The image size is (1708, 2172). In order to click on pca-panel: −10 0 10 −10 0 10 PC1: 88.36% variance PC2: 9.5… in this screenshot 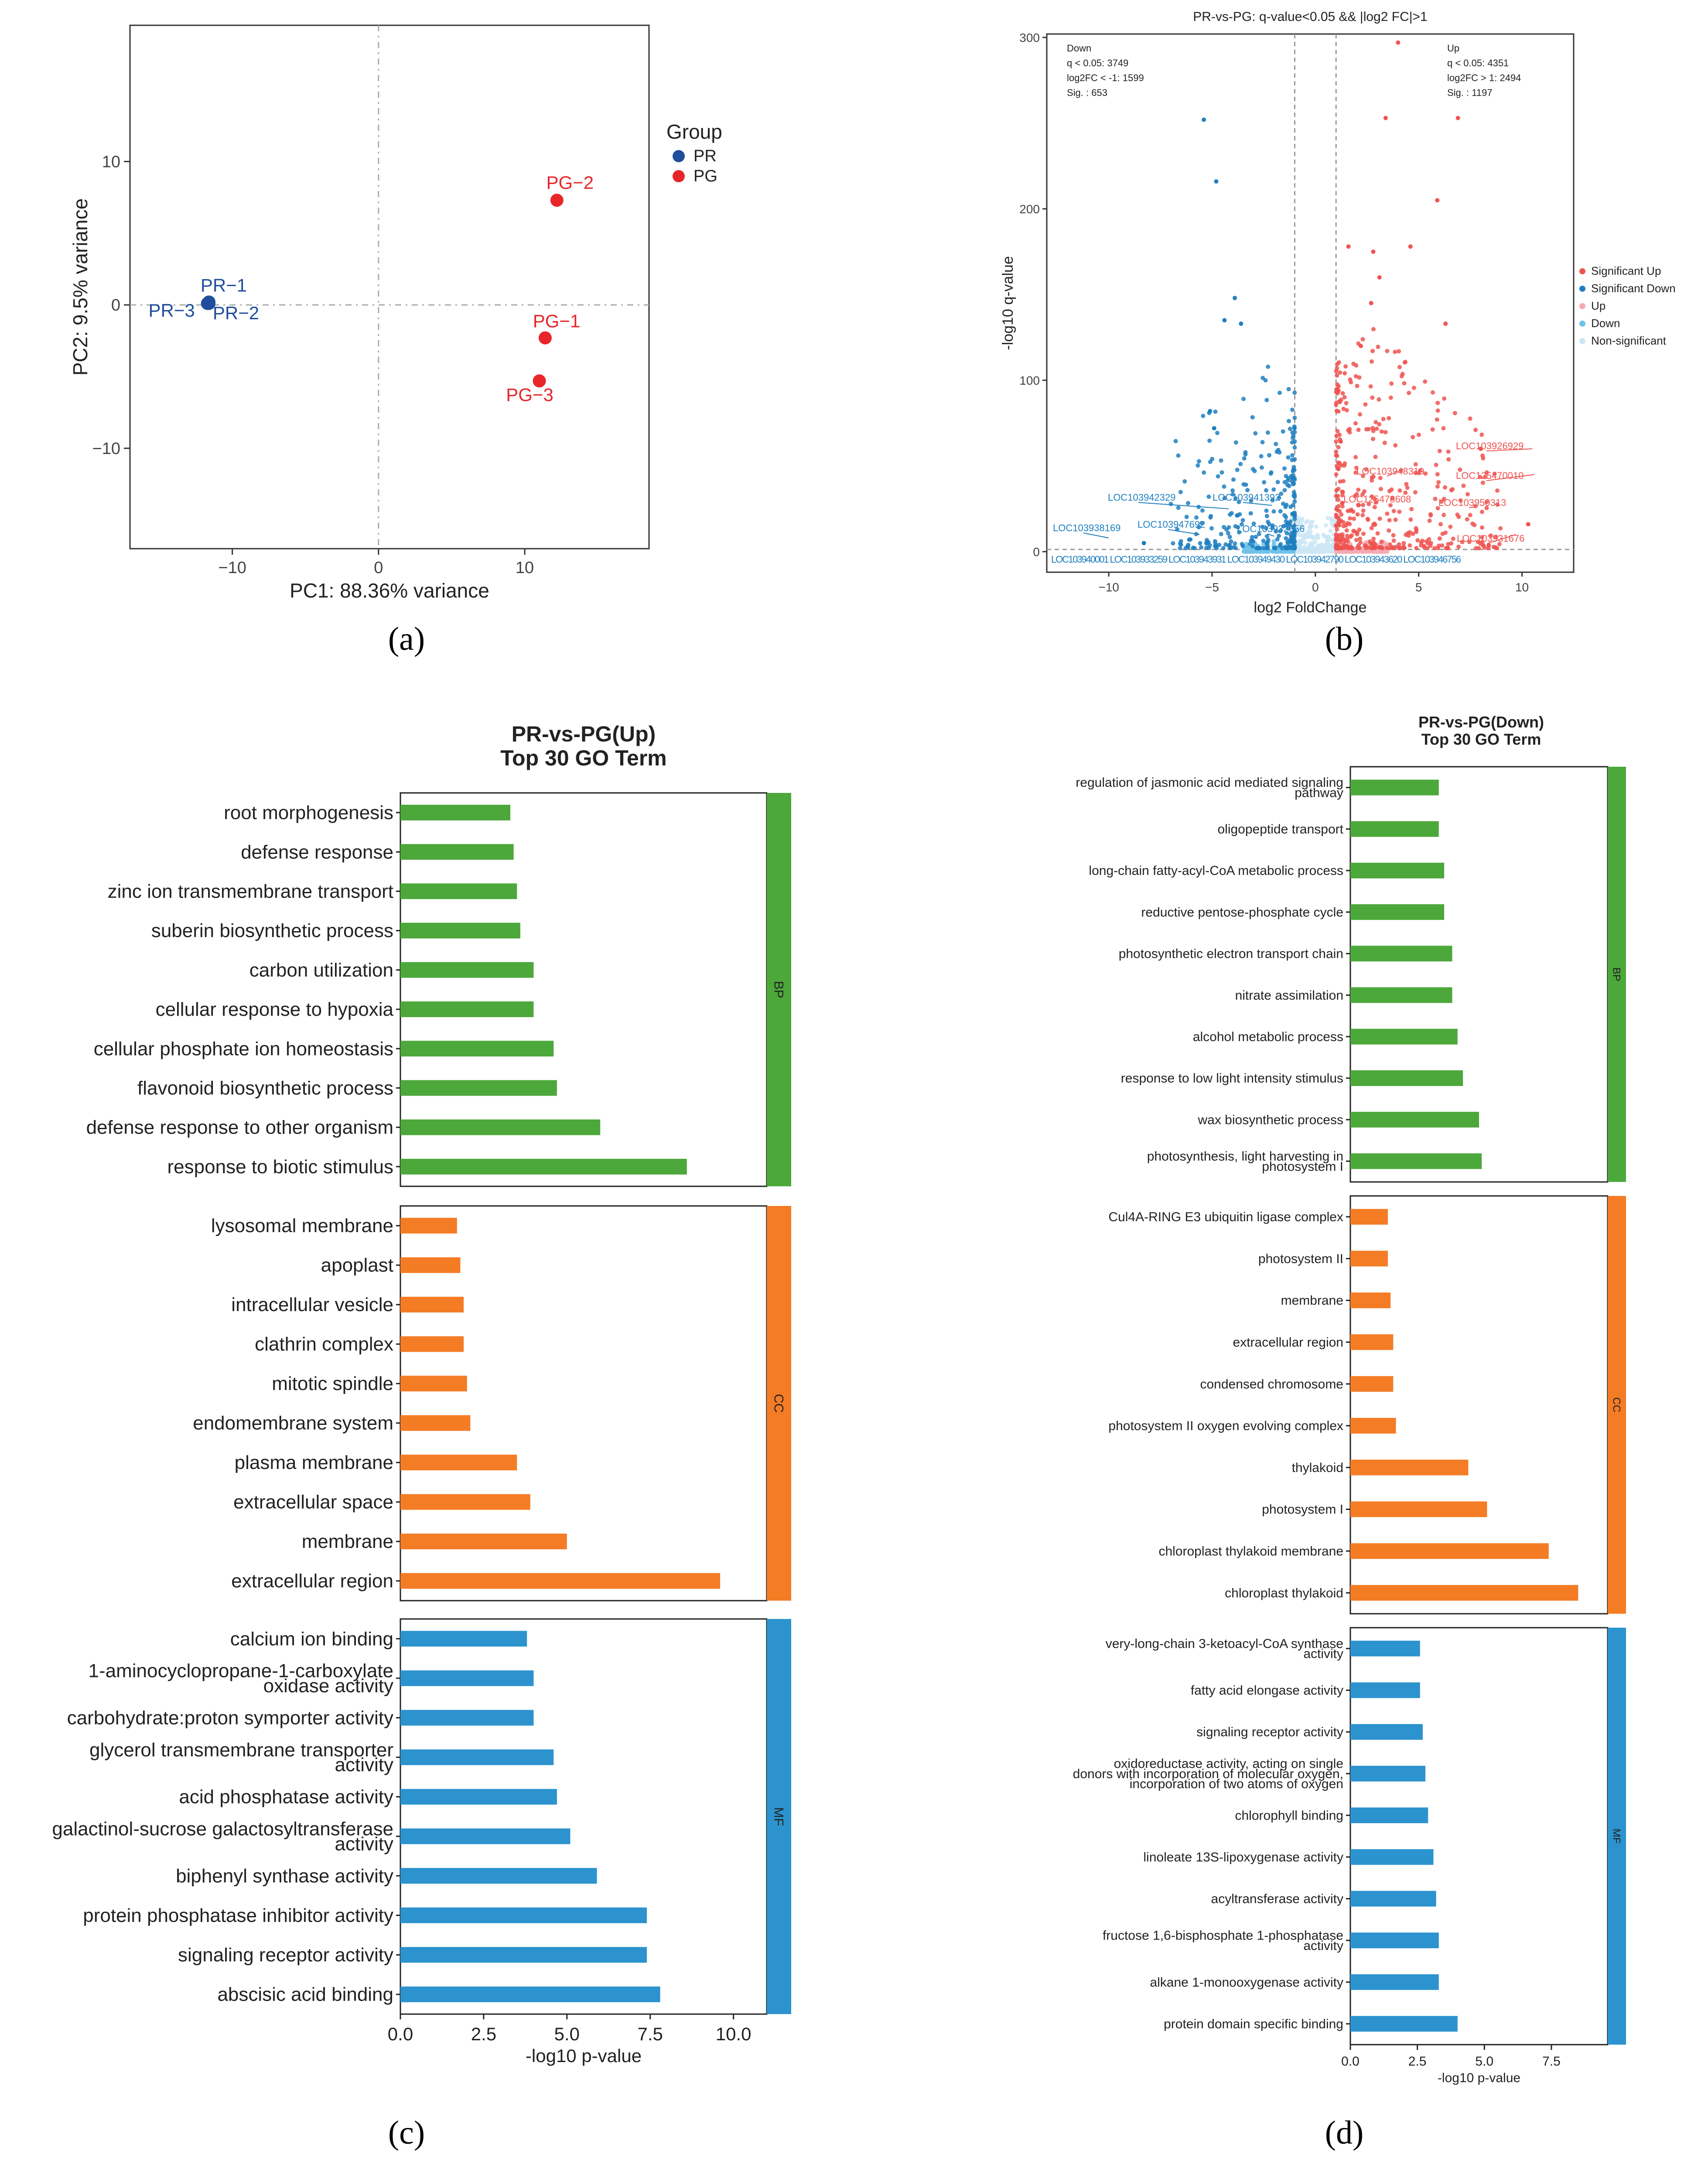, I will do `click(395, 313)`.